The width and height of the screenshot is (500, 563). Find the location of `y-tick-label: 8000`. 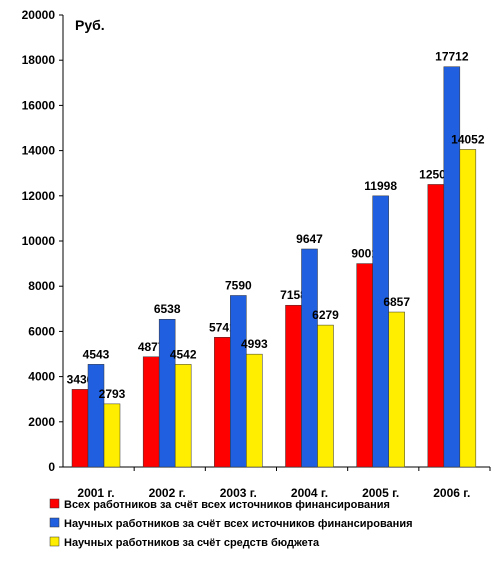

y-tick-label: 8000 is located at coordinates (41, 286).